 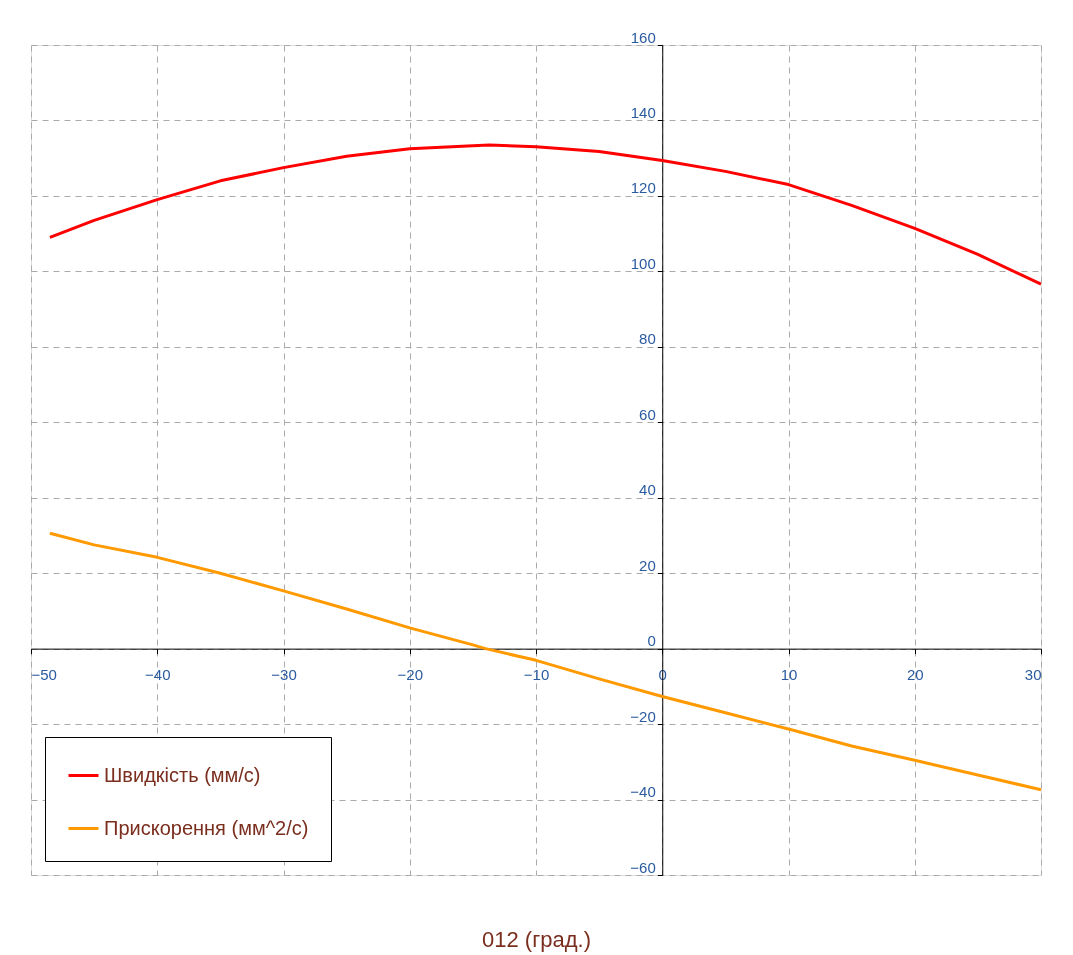 I want to click on legend-label: Прискорення (мм^2/с), so click(x=206, y=827).